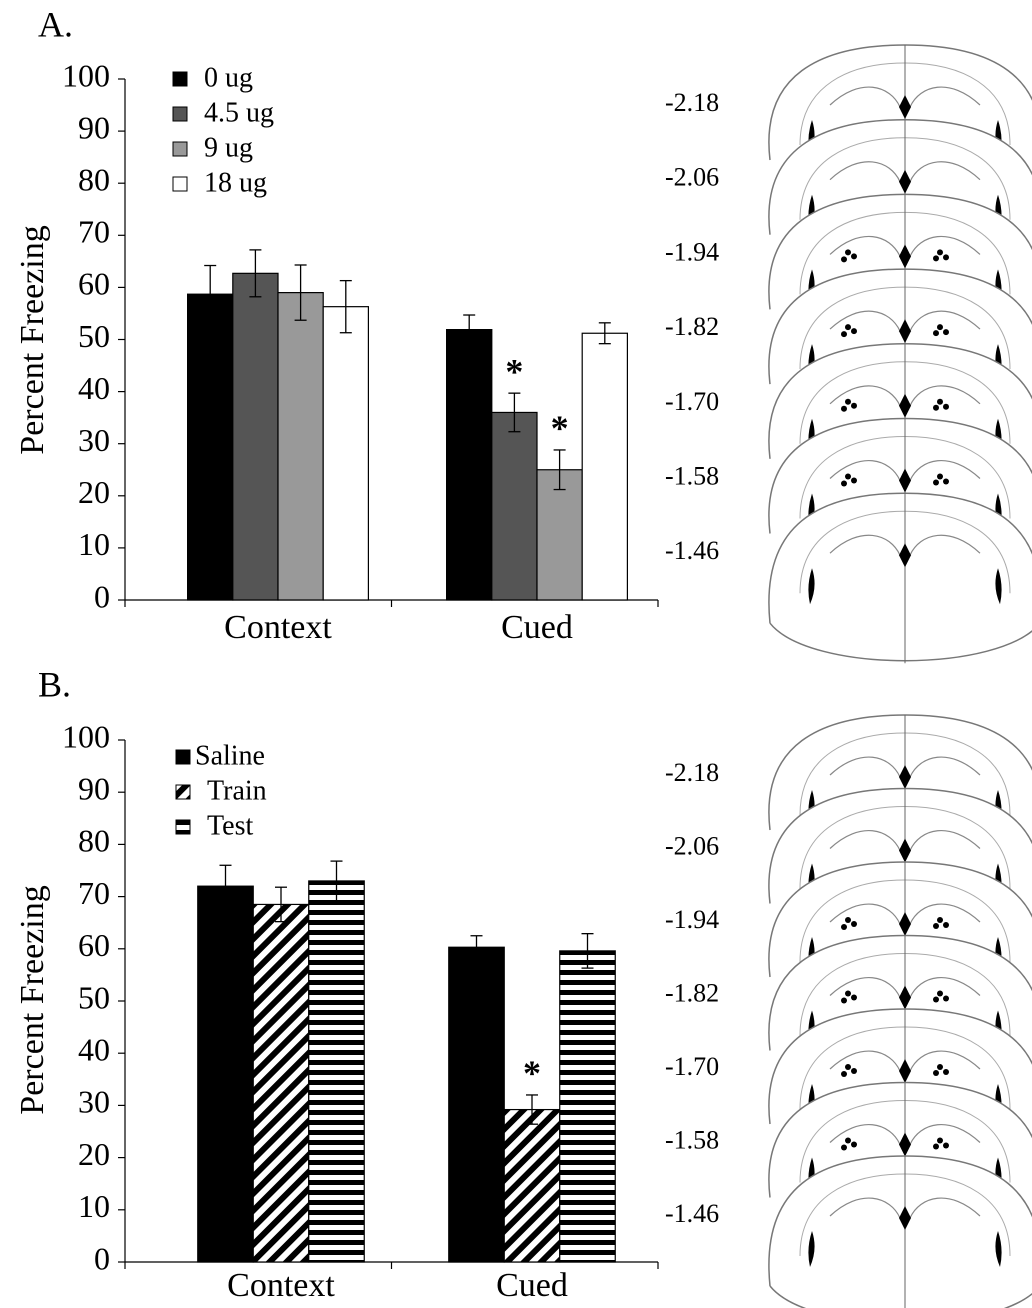  I want to click on section-level: -1.82, so click(692, 326).